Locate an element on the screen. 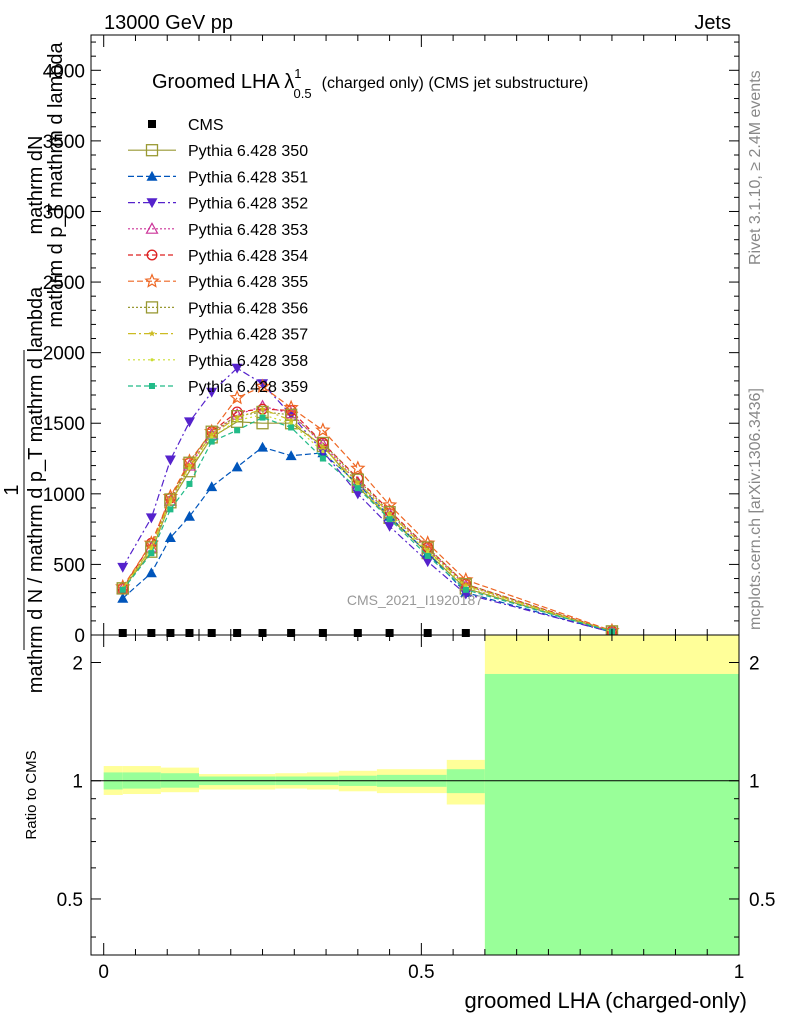  y-tick-label: 1500 is located at coordinates (64, 424).